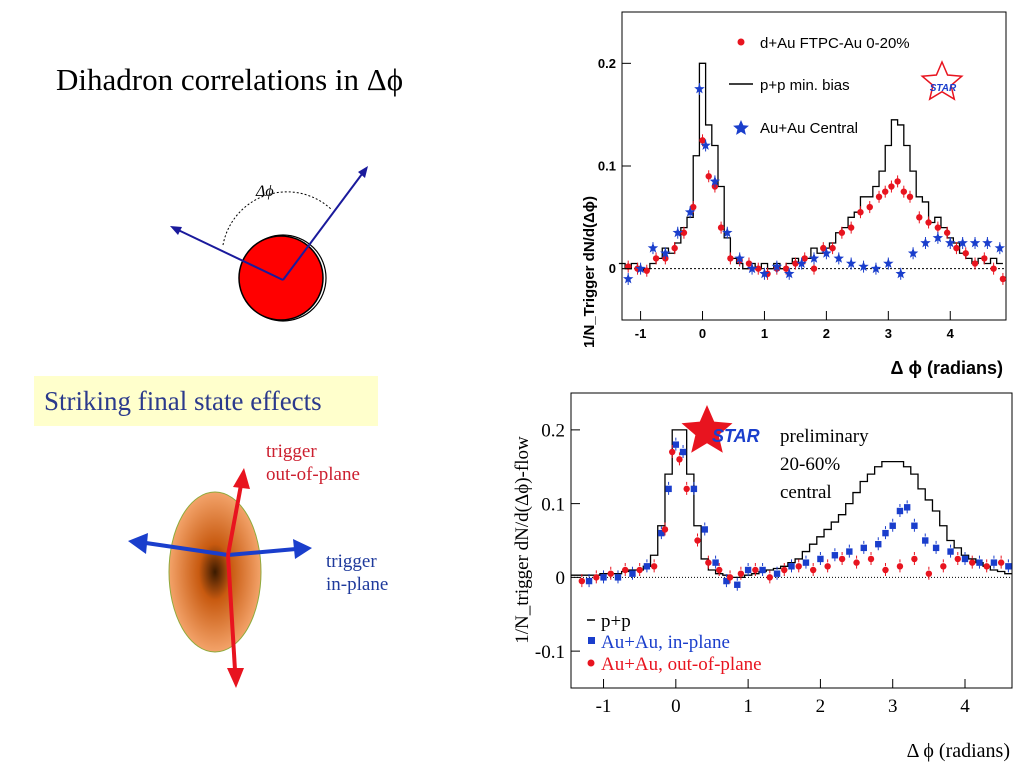 The width and height of the screenshot is (1024, 768). Describe the element at coordinates (262, 552) in the screenshot. I see `in-plane-right-line` at that location.